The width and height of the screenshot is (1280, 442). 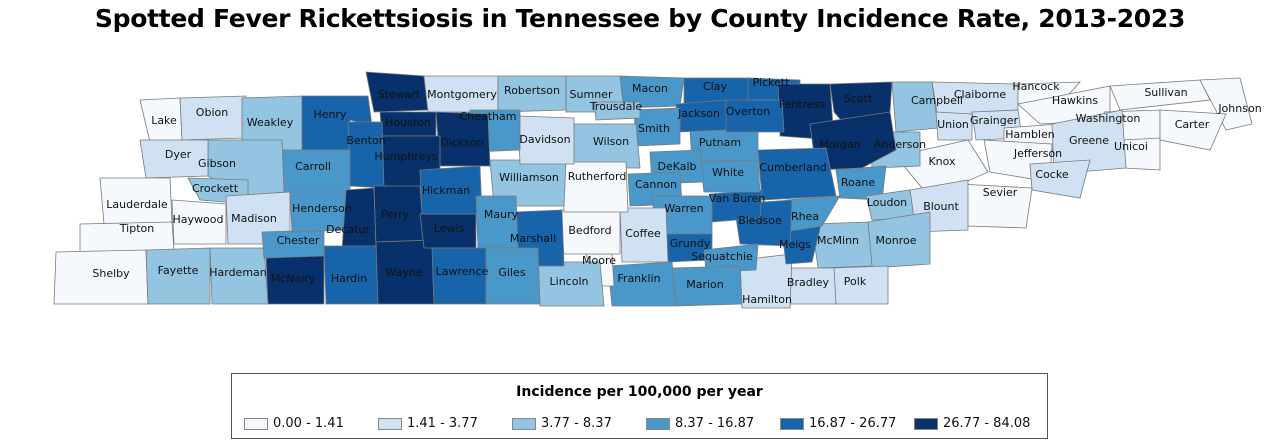 I want to click on county-label: Crockett, so click(x=215, y=188).